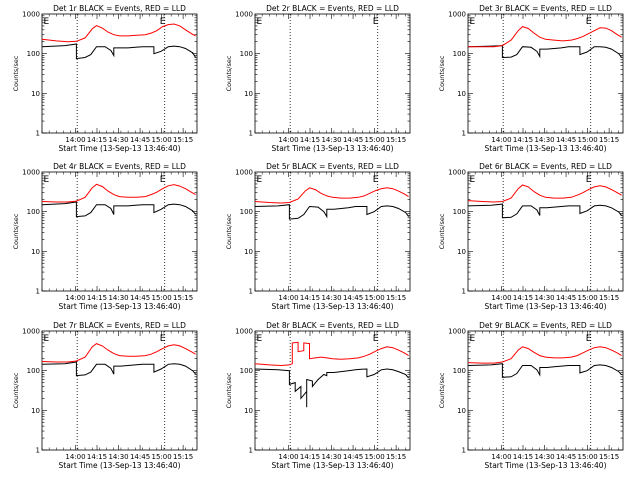 The width and height of the screenshot is (640, 480). Describe the element at coordinates (545, 325) in the screenshot. I see `panel-title: Det 9r BLACK = Events, RED = LLD` at that location.